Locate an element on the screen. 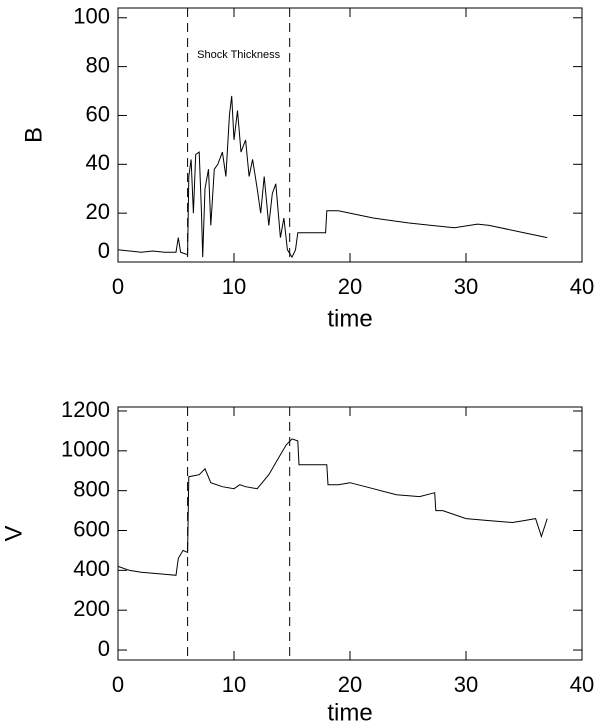 This screenshot has width=600, height=728. data-line is located at coordinates (332, 507).